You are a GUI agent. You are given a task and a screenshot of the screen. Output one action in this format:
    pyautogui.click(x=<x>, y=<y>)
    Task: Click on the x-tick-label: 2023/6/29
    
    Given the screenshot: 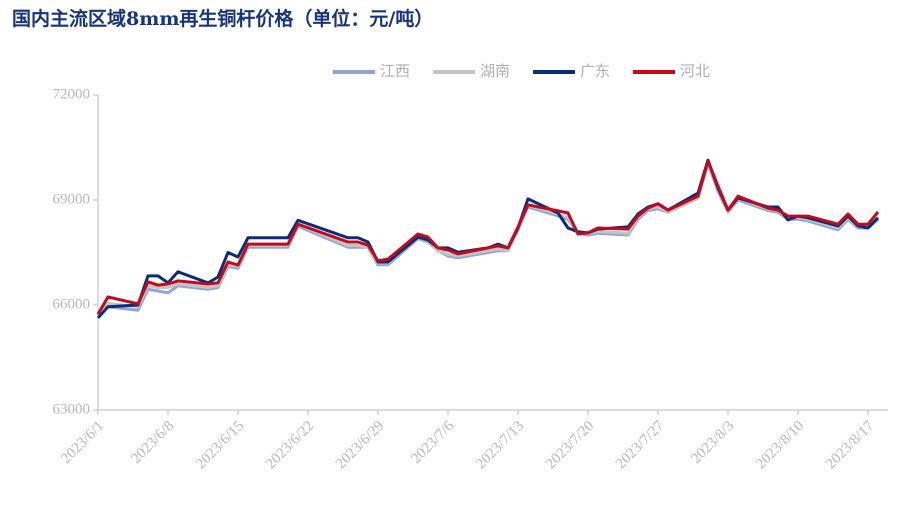 What is the action you would take?
    pyautogui.click(x=360, y=445)
    